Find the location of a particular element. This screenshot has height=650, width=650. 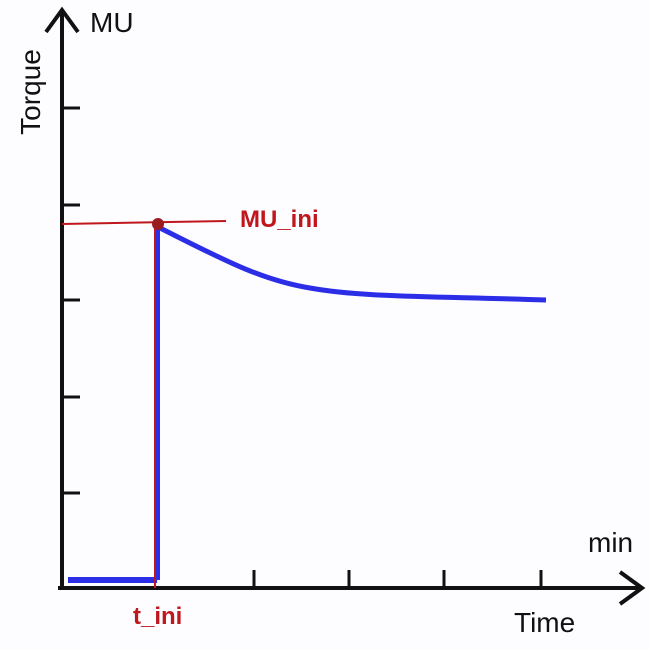

x-label: Time is located at coordinates (544, 622).